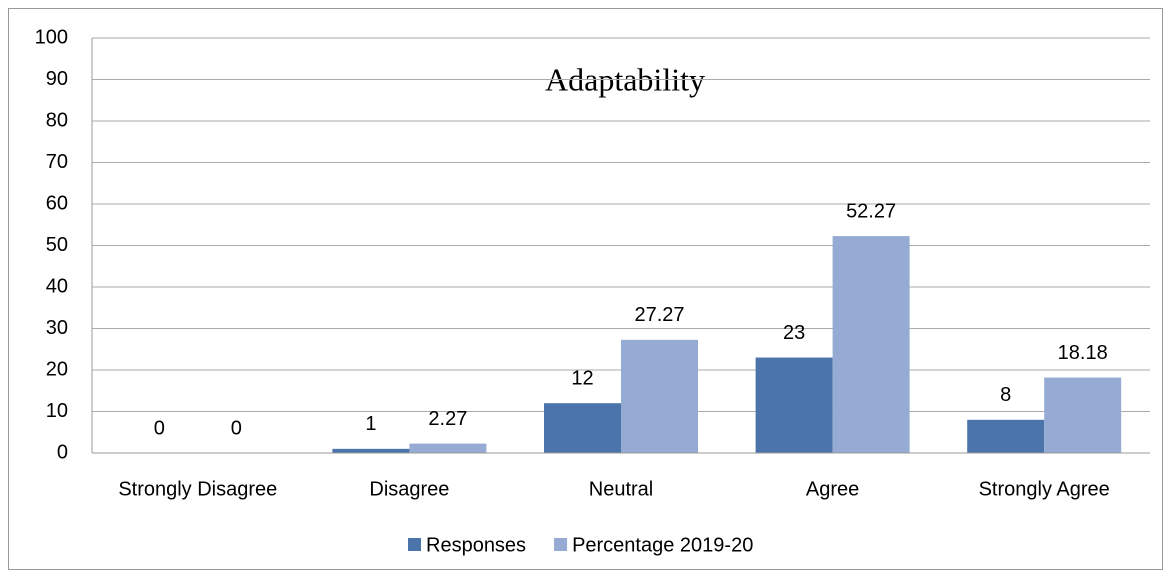 The width and height of the screenshot is (1171, 578). What do you see at coordinates (832, 489) in the screenshot?
I see `x-tick-label: Agree` at bounding box center [832, 489].